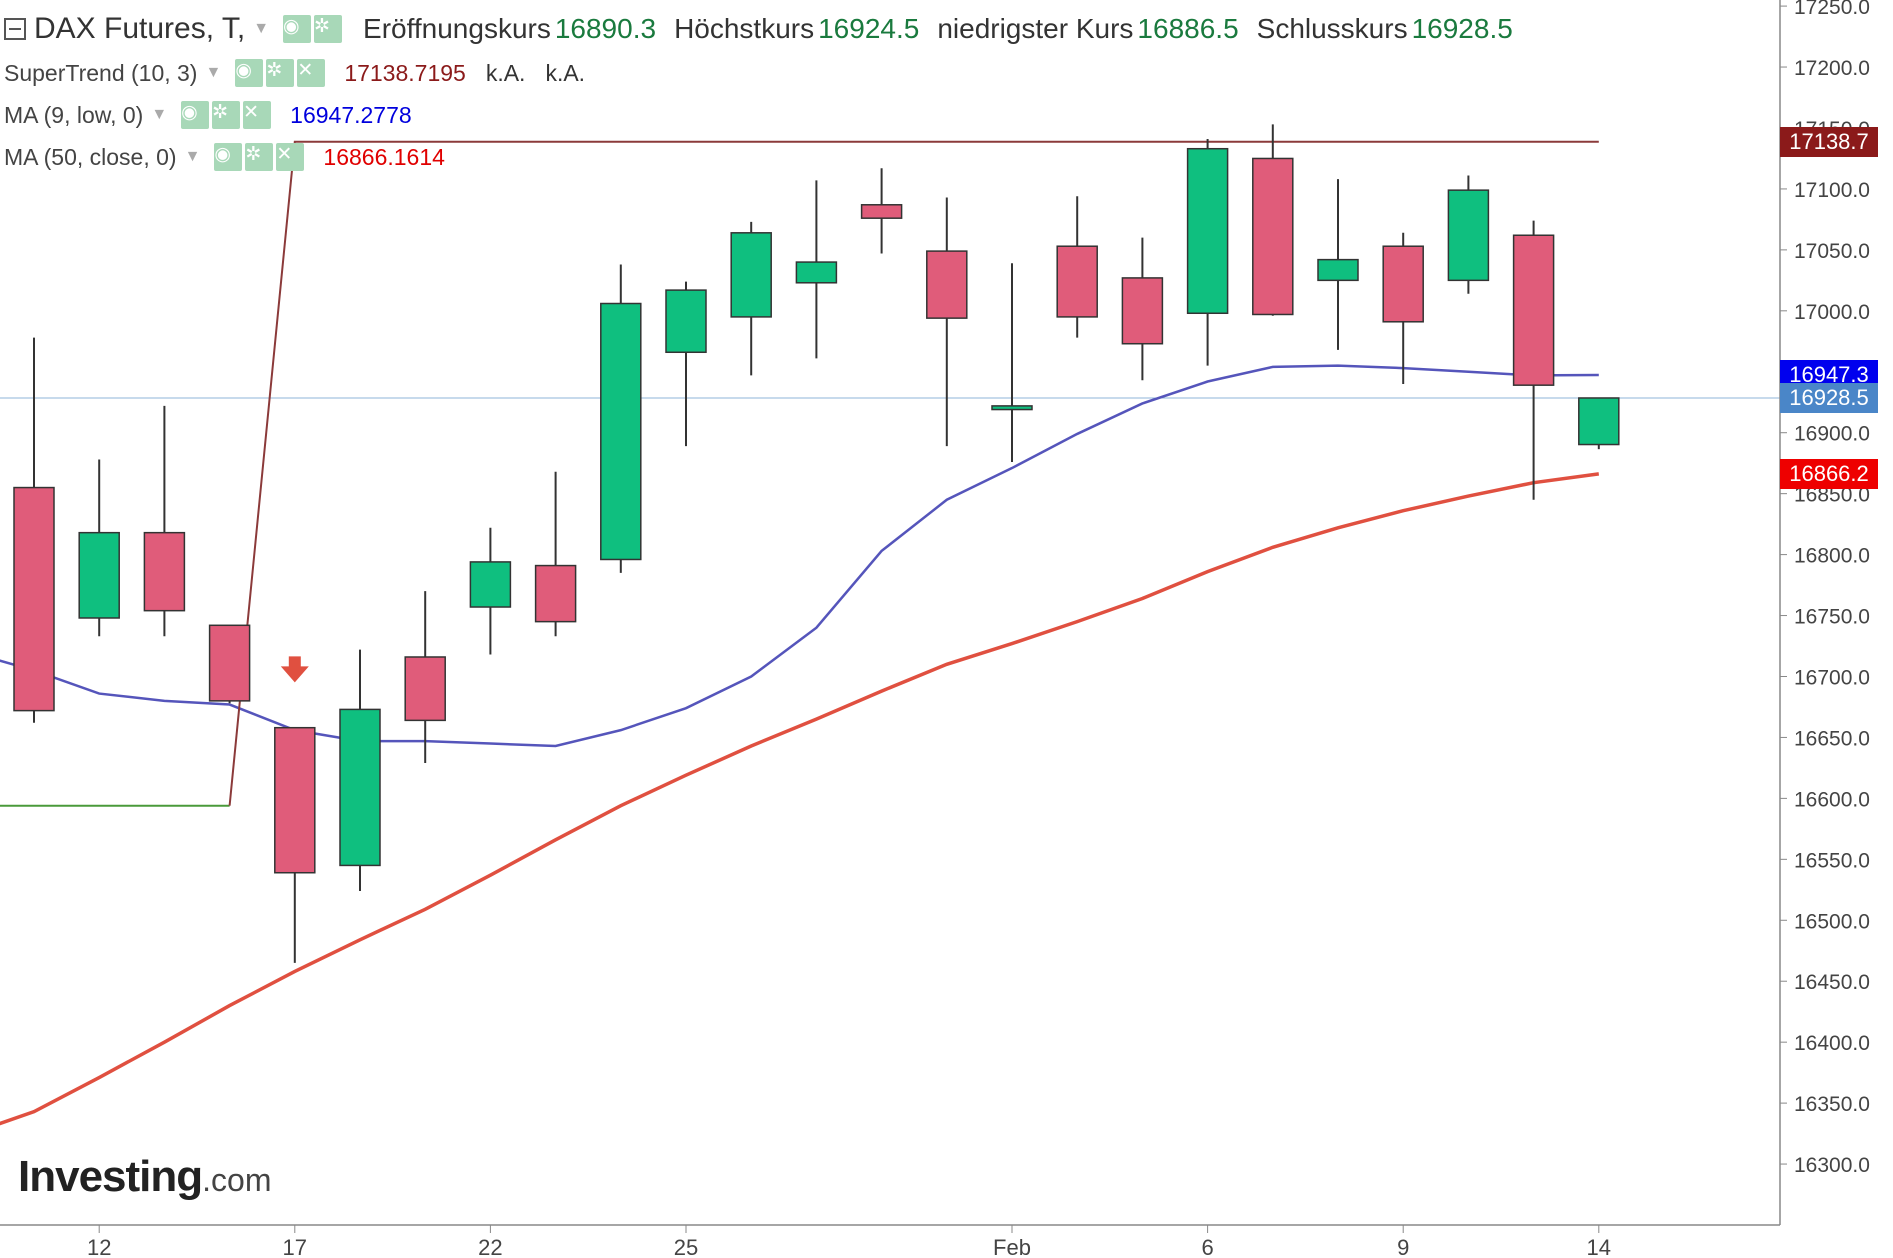 The image size is (1893, 1258). What do you see at coordinates (1035, 28) in the screenshot?
I see `low-label: niedrigster Kurs` at bounding box center [1035, 28].